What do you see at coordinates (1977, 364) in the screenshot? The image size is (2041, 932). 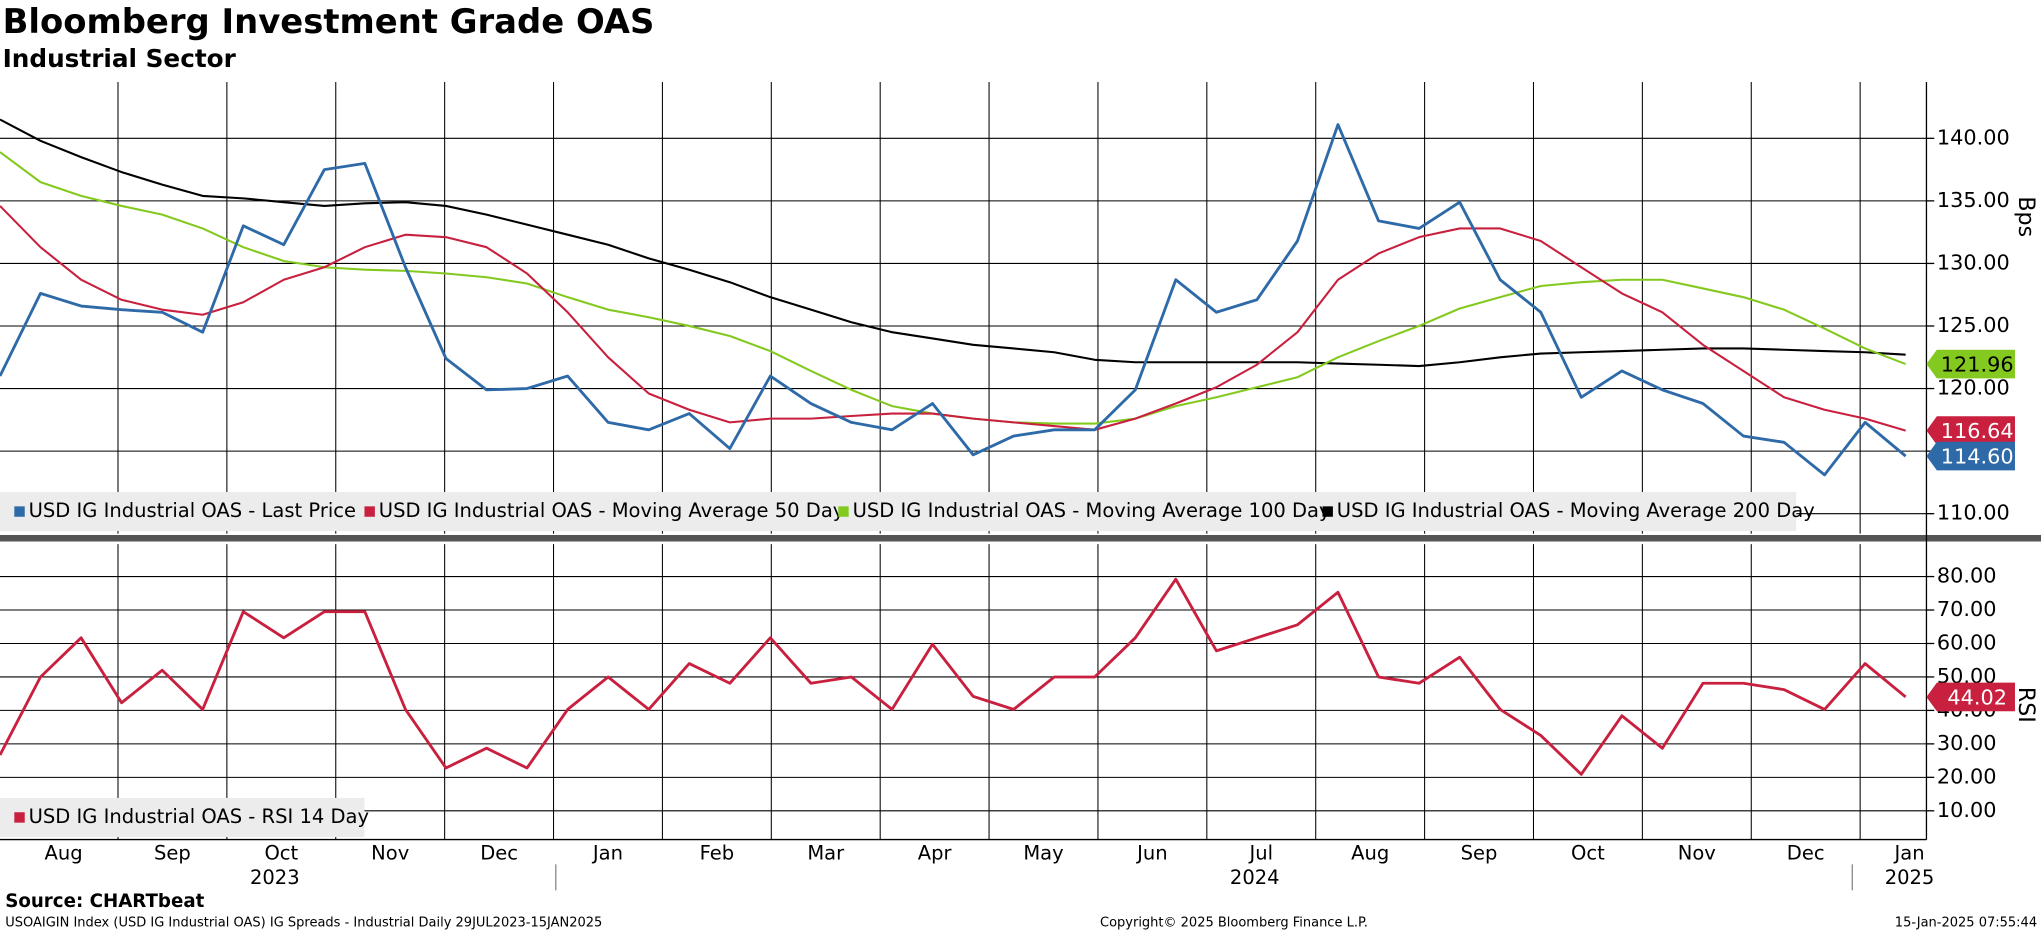 I see `last-value-label: 121.96` at bounding box center [1977, 364].